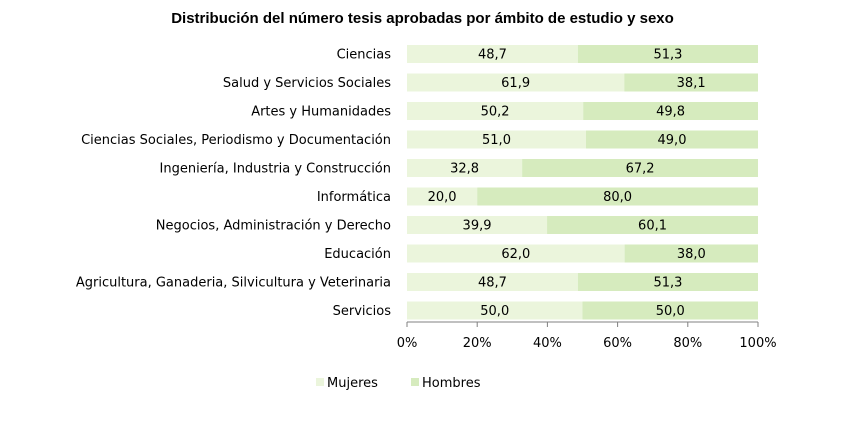 The width and height of the screenshot is (845, 423). I want to click on data-label: 50,2, so click(495, 112).